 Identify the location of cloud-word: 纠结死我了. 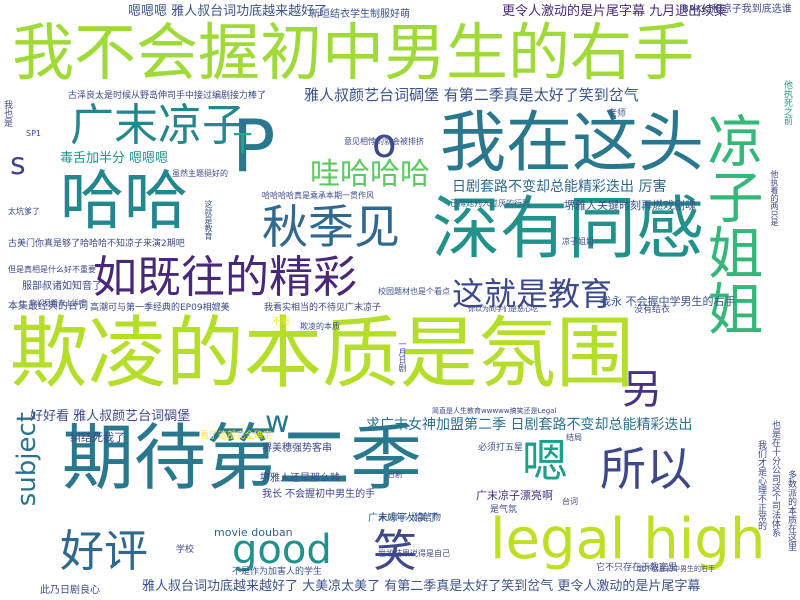
(97, 437).